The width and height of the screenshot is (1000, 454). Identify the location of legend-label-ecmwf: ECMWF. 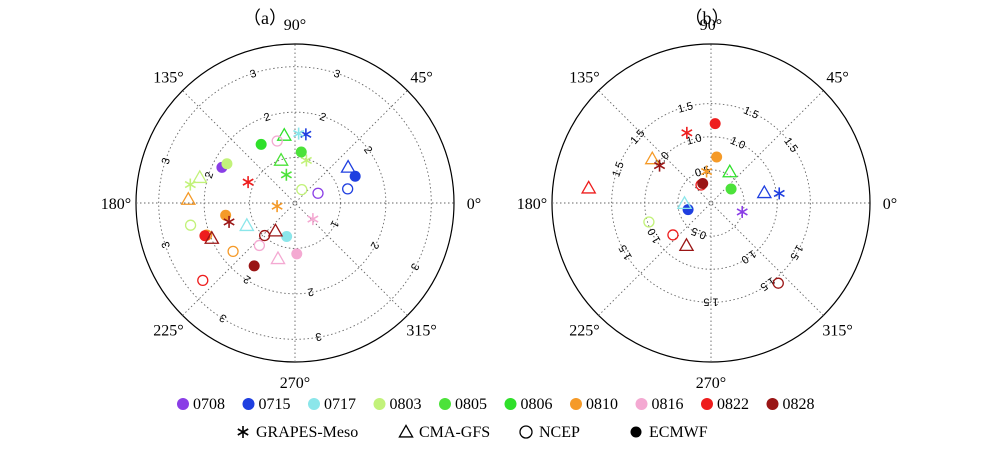
(678, 432).